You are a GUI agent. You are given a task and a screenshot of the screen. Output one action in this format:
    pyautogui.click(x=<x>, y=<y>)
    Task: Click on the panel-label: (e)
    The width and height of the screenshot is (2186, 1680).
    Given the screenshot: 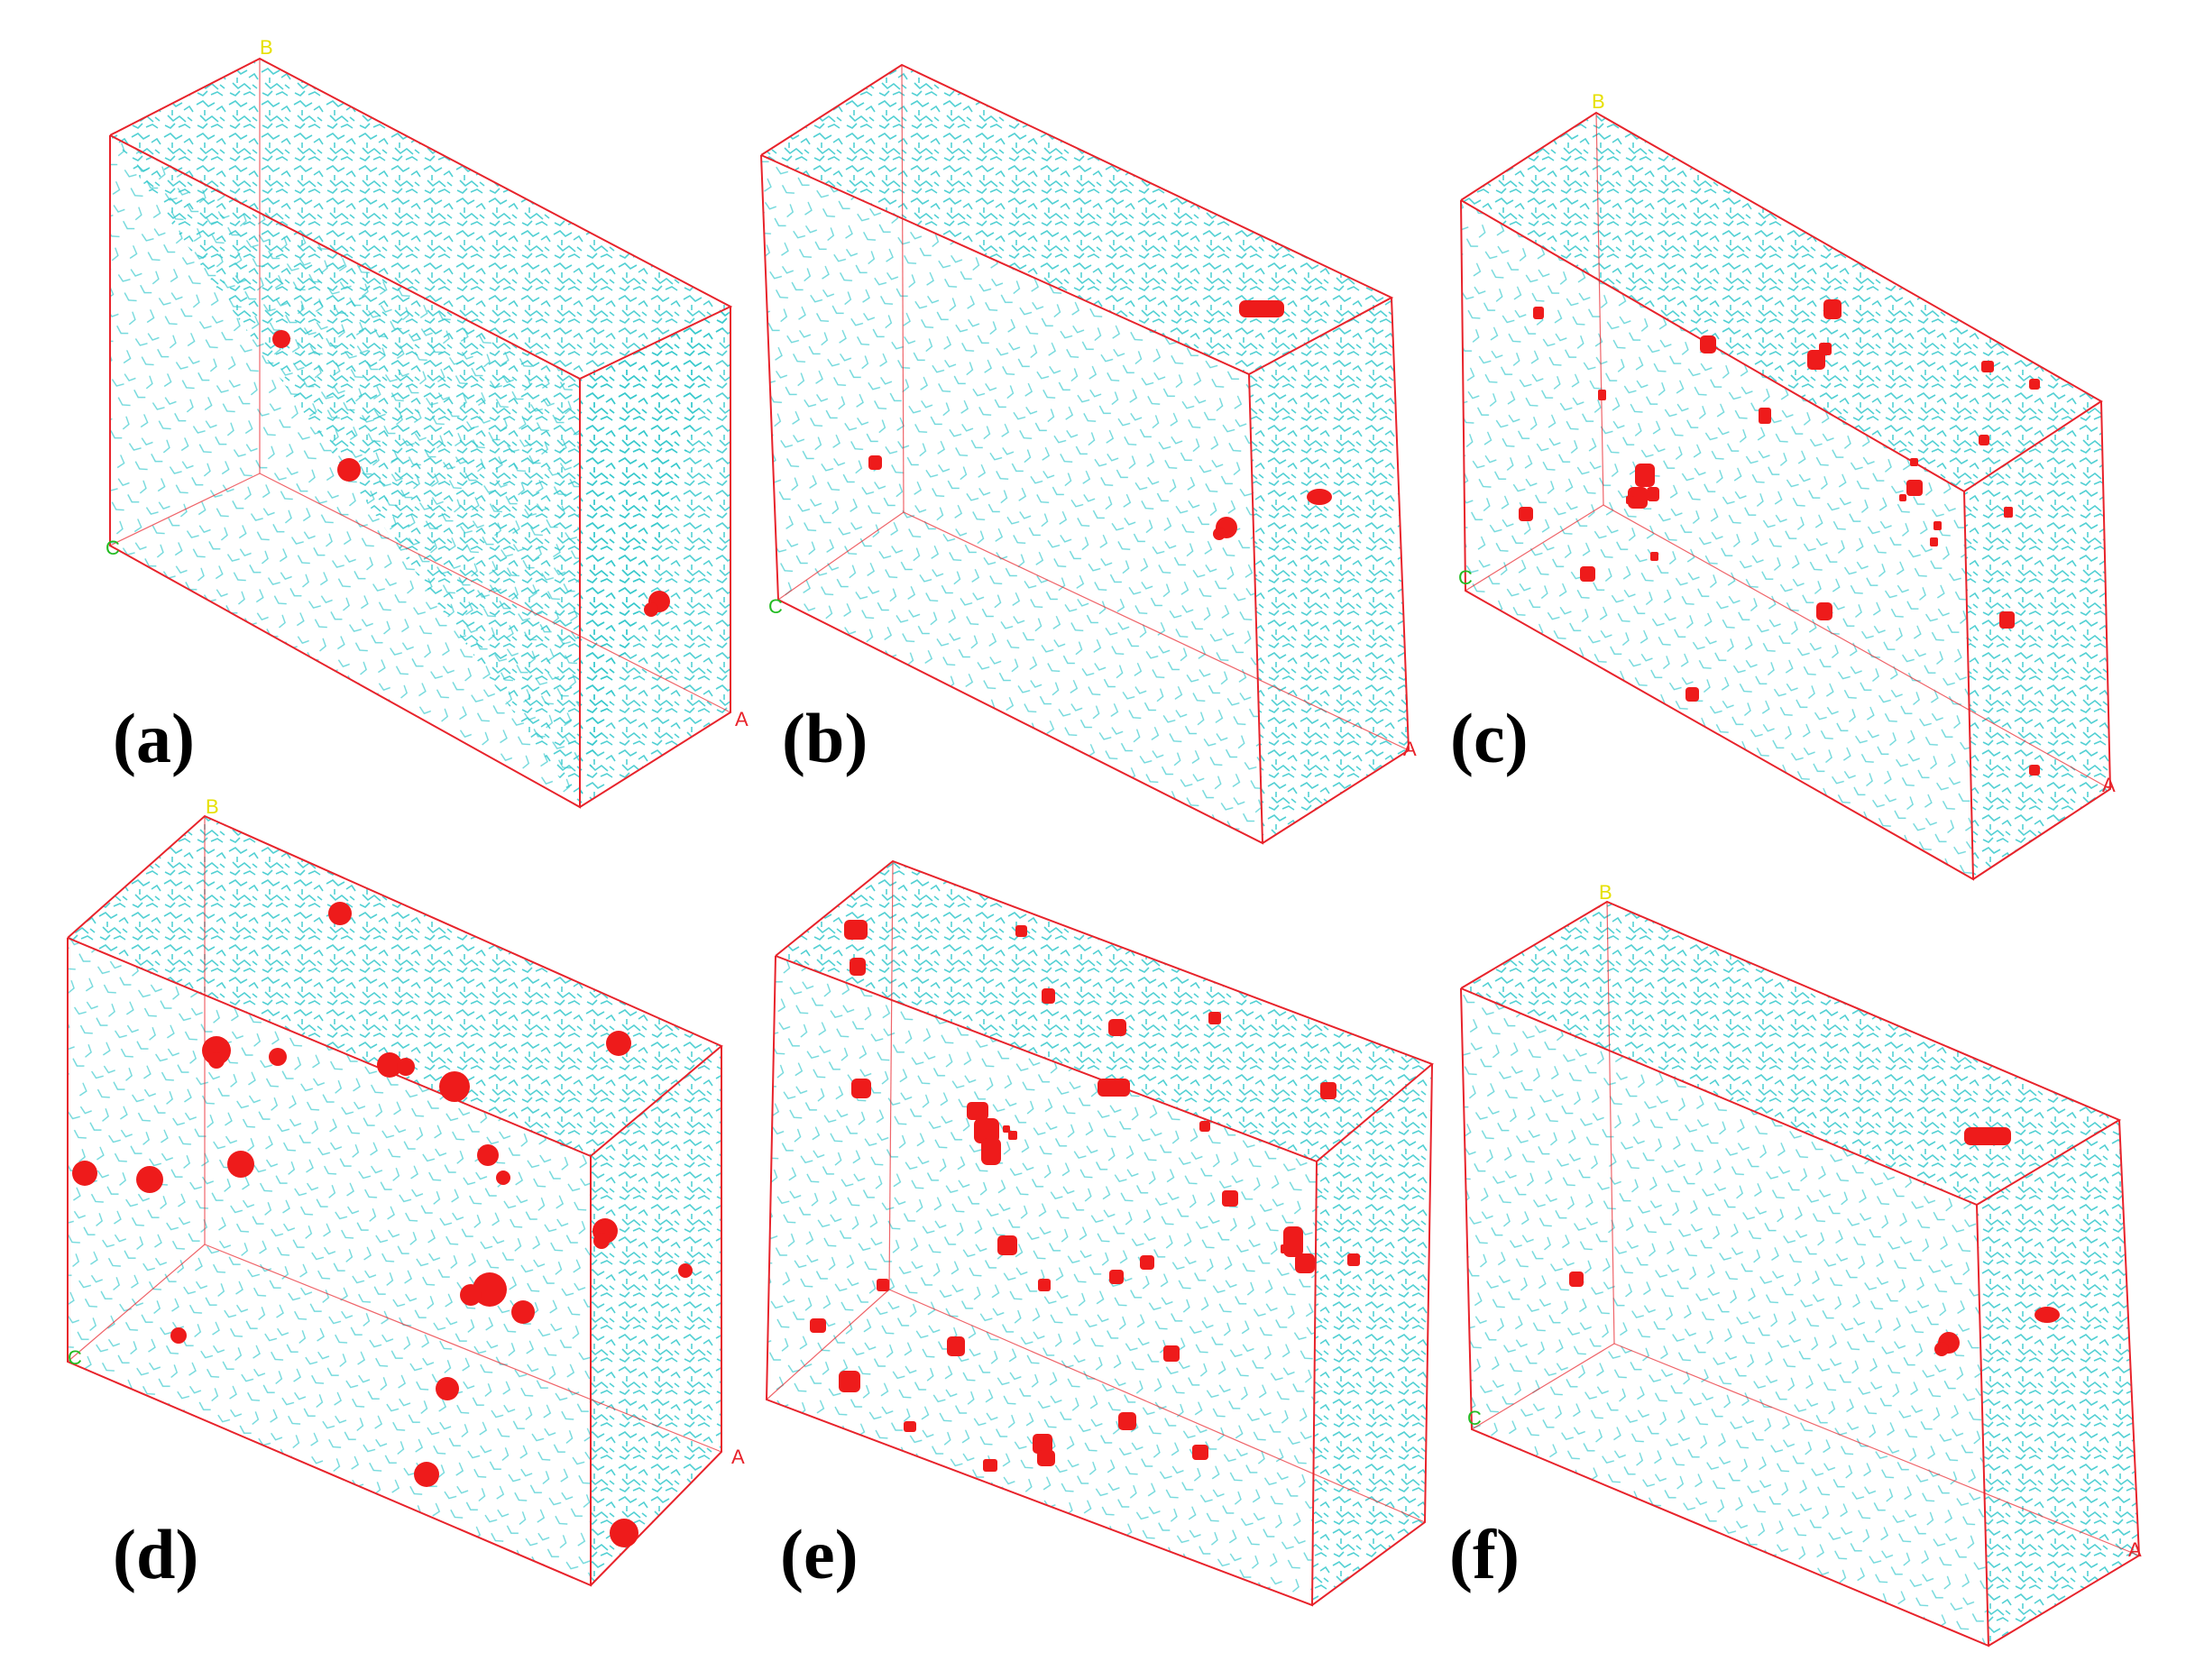 What is the action you would take?
    pyautogui.click(x=819, y=1554)
    